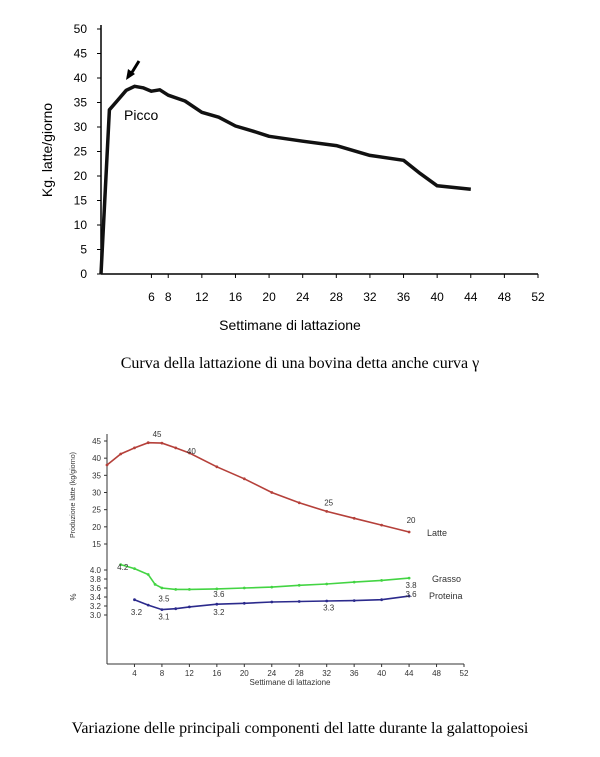  I want to click on y-tick-label: 15, so click(81, 201).